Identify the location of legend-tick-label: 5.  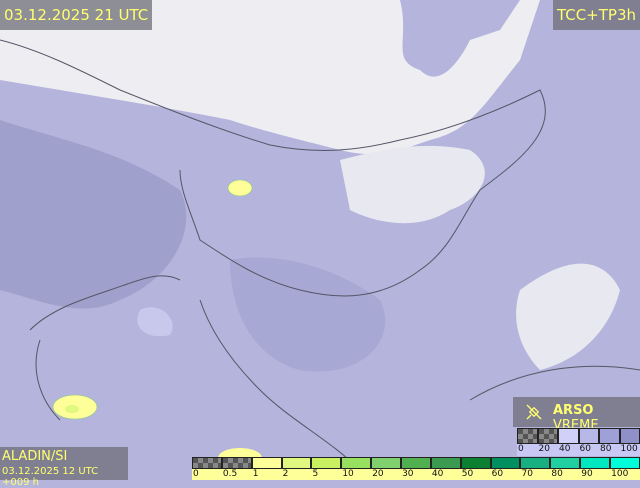
(315, 474).